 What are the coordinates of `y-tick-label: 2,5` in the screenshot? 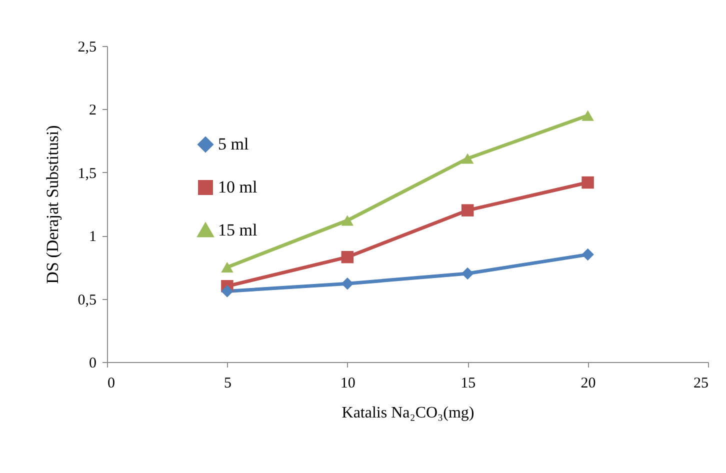 It's located at (87, 48).